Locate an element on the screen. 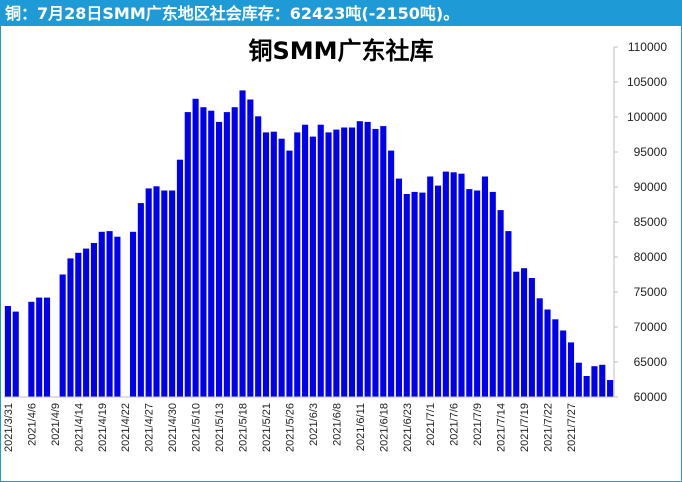 Image resolution: width=682 pixels, height=482 pixels. x-tick-label: 2021/4/19 is located at coordinates (103, 427).